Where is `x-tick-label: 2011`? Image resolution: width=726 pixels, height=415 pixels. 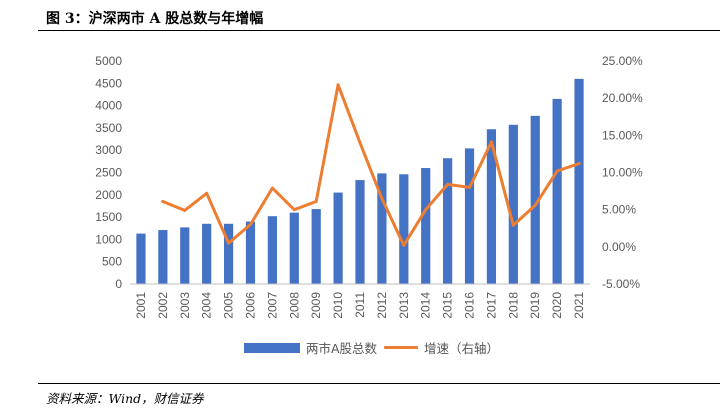 x-tick-label: 2011 is located at coordinates (360, 305).